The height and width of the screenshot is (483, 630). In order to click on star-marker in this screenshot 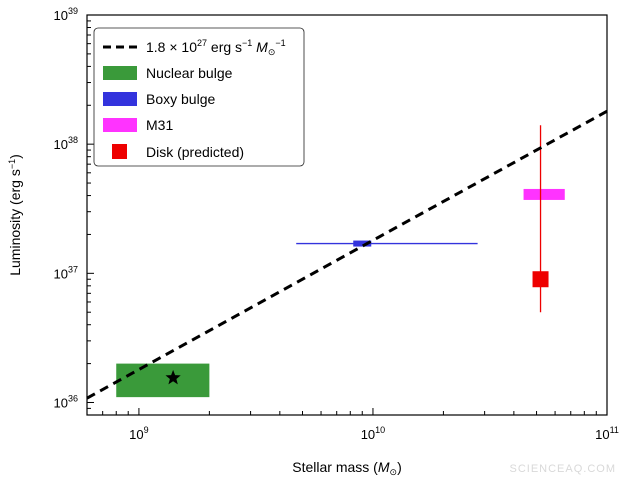, I will do `click(173, 377)`.